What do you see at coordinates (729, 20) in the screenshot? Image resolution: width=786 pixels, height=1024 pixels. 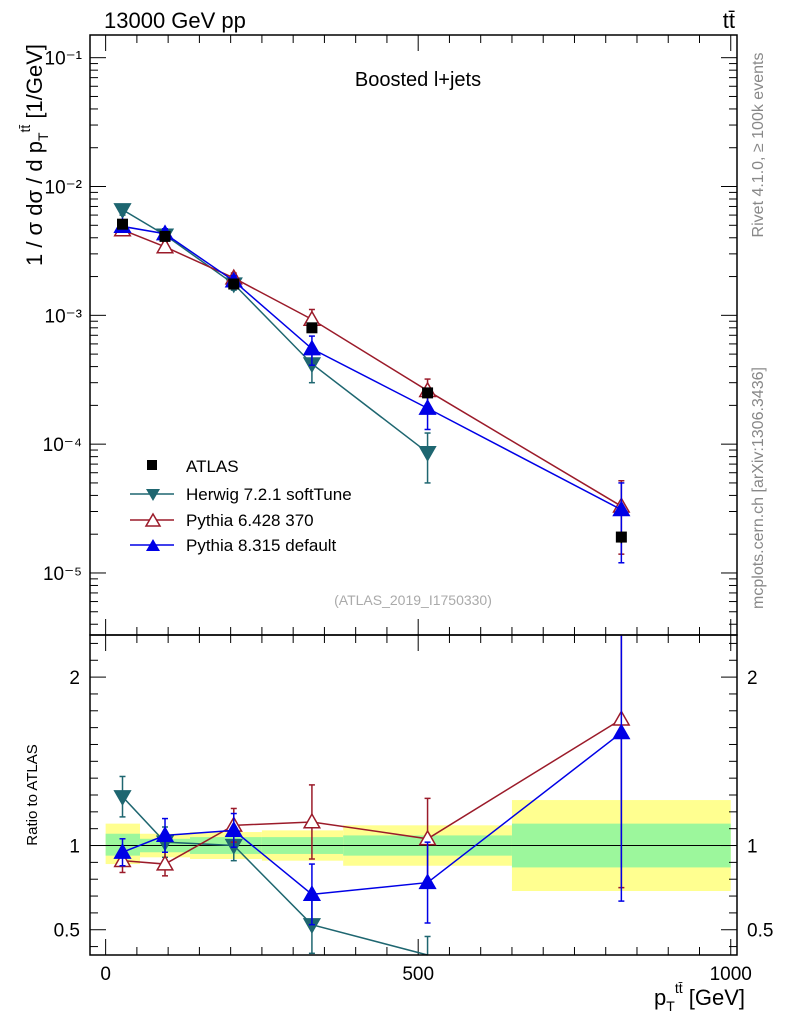 I see `process-label: tt̄` at bounding box center [729, 20].